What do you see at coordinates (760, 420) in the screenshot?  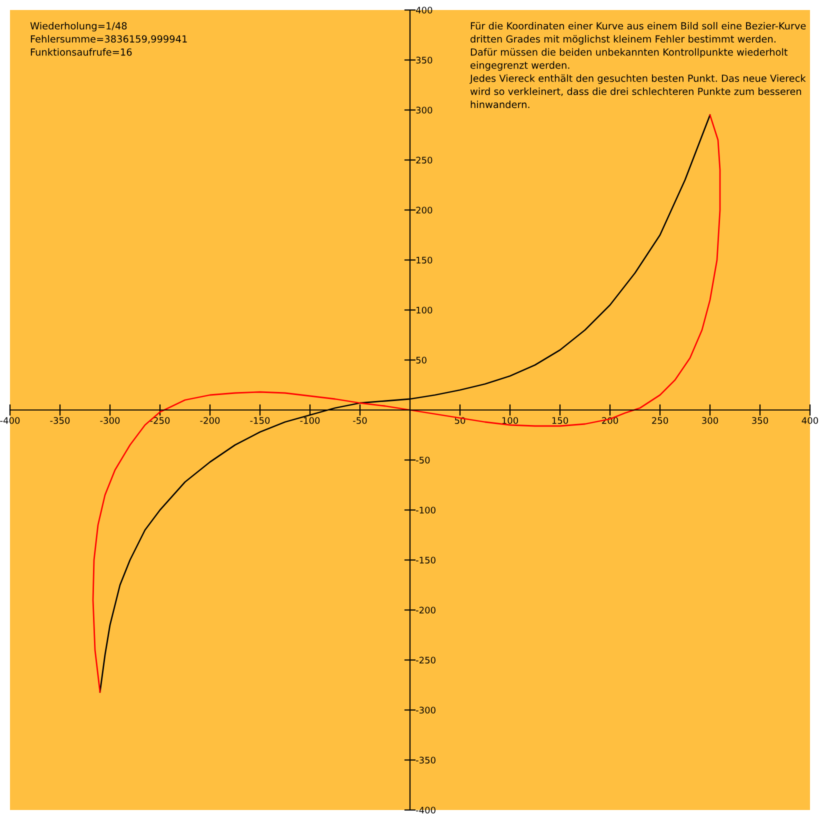 I see `x-tick-label: 350` at bounding box center [760, 420].